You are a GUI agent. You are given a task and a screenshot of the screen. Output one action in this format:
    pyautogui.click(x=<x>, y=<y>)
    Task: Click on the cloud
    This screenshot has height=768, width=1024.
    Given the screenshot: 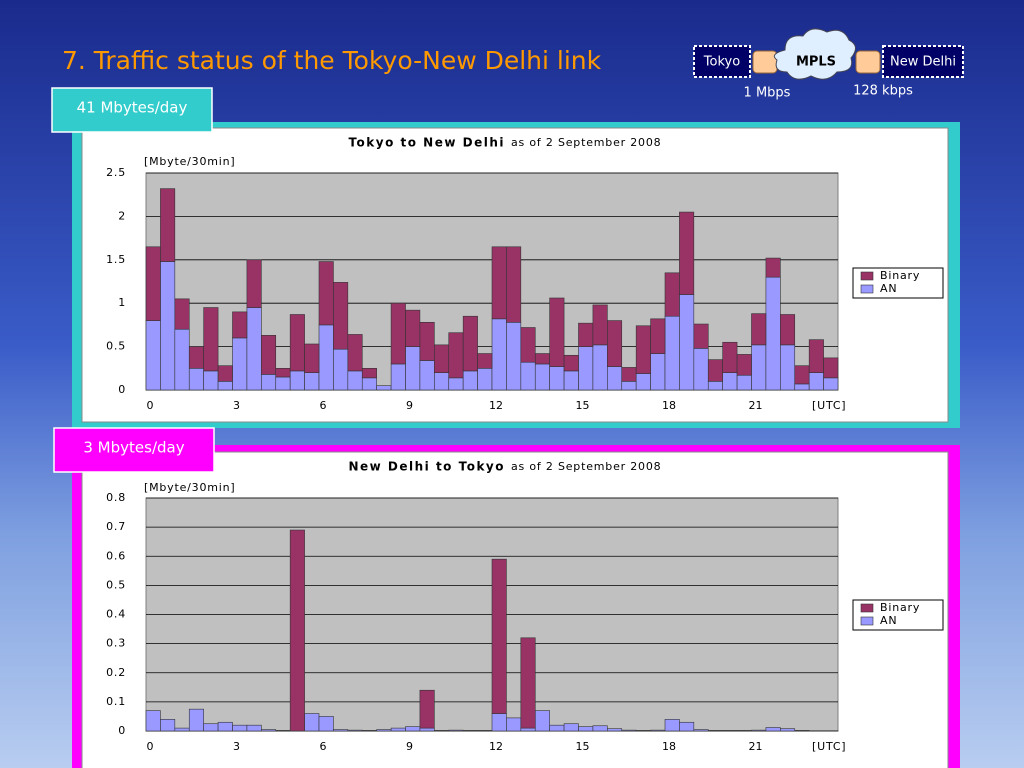 What is the action you would take?
    pyautogui.click(x=814, y=54)
    